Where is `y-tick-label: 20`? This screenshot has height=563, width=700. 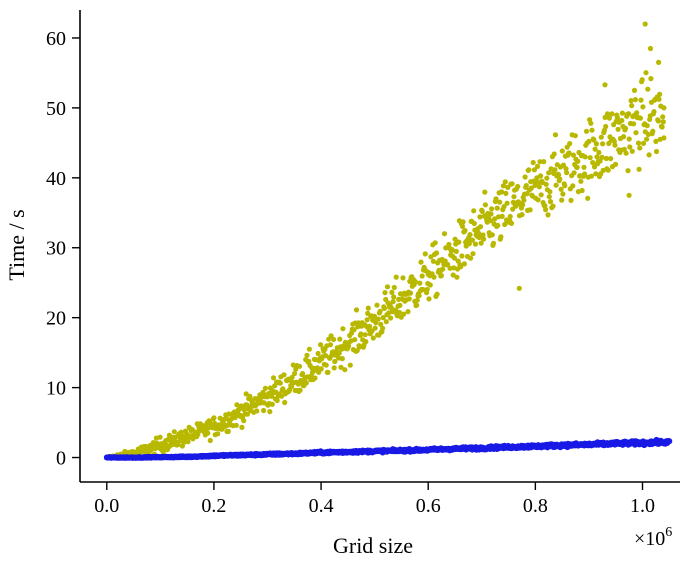
y-tick-label: 20 is located at coordinates (56, 319).